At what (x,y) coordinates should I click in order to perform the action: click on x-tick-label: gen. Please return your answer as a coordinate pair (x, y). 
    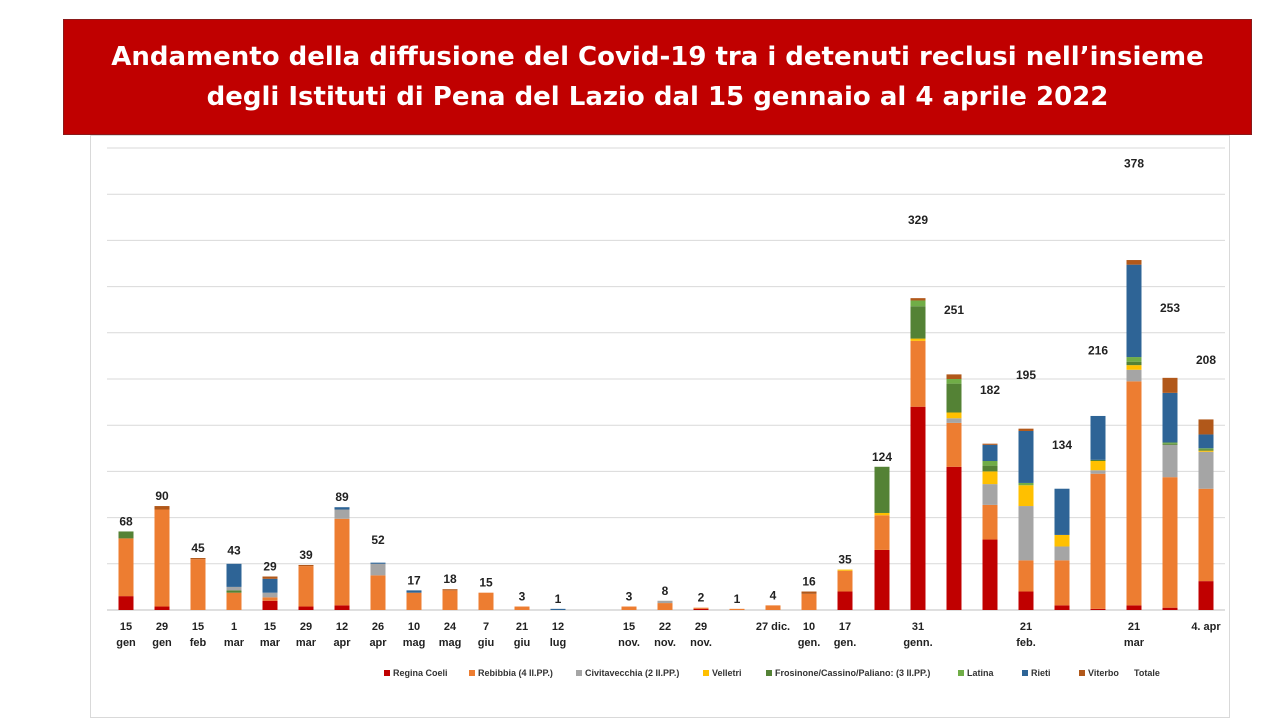
    Looking at the image, I should click on (126, 643).